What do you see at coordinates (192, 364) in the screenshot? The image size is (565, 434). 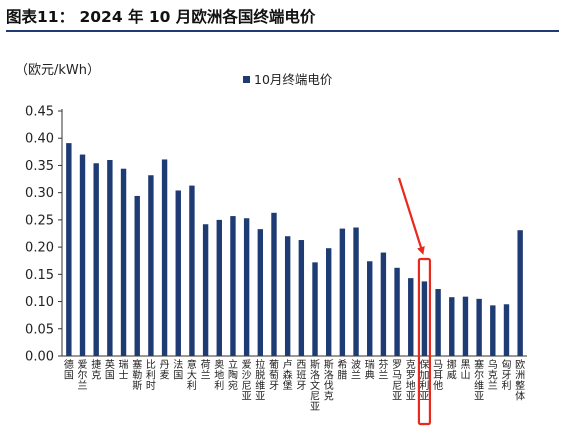 I see `x-tick-label: 意` at bounding box center [192, 364].